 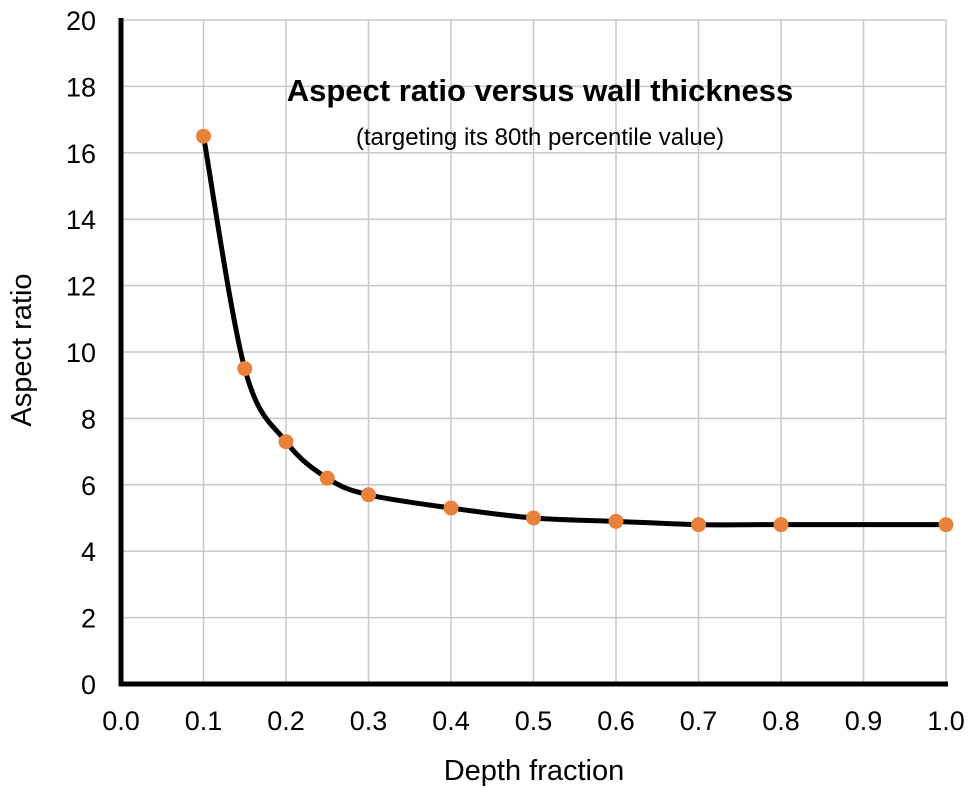 I want to click on x-tick-label: 0.5, so click(x=534, y=721).